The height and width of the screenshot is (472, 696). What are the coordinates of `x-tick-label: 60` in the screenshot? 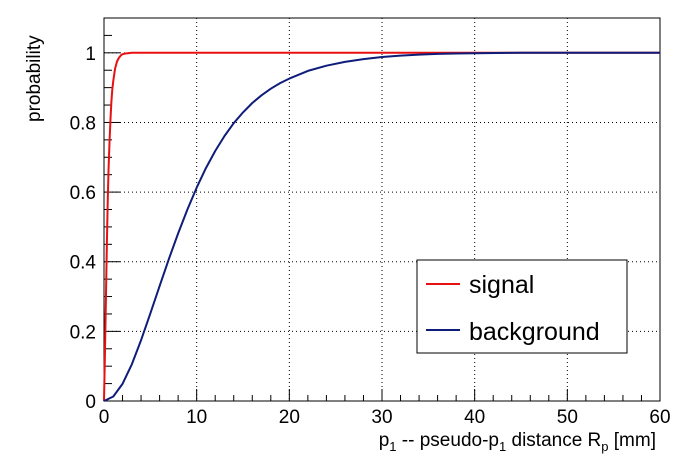 It's located at (659, 417).